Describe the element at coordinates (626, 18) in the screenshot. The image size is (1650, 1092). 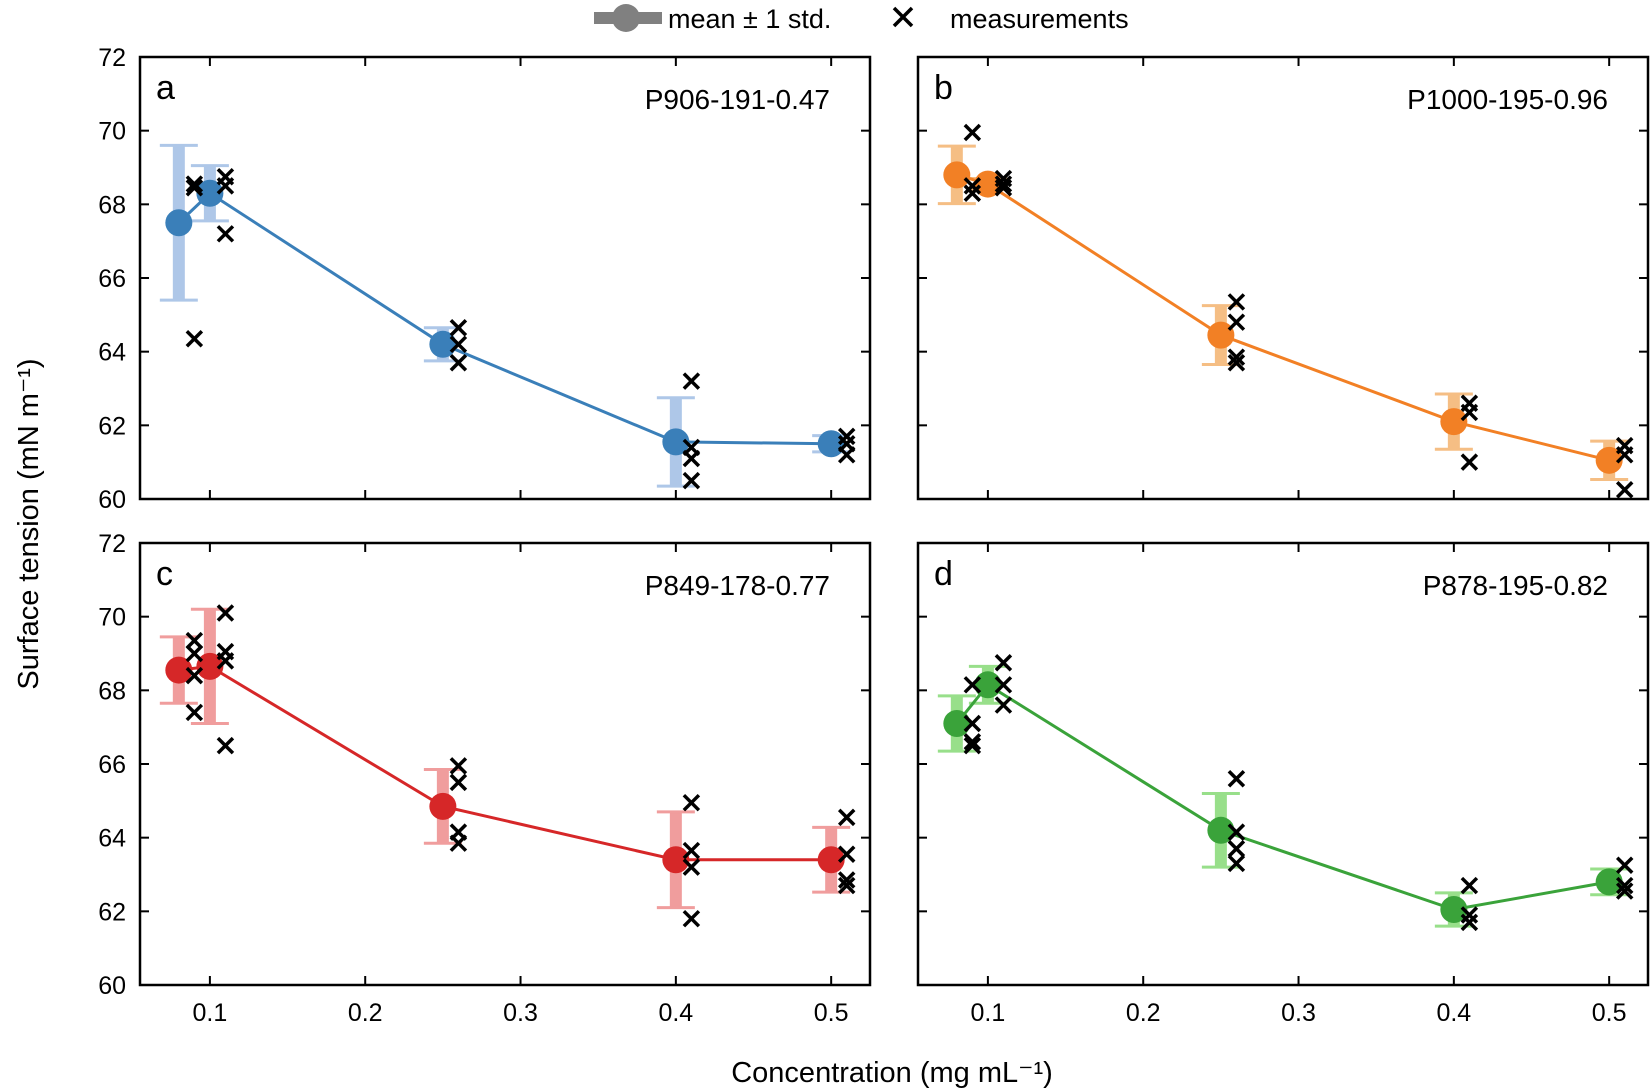
I see `legend-mean-marker` at that location.